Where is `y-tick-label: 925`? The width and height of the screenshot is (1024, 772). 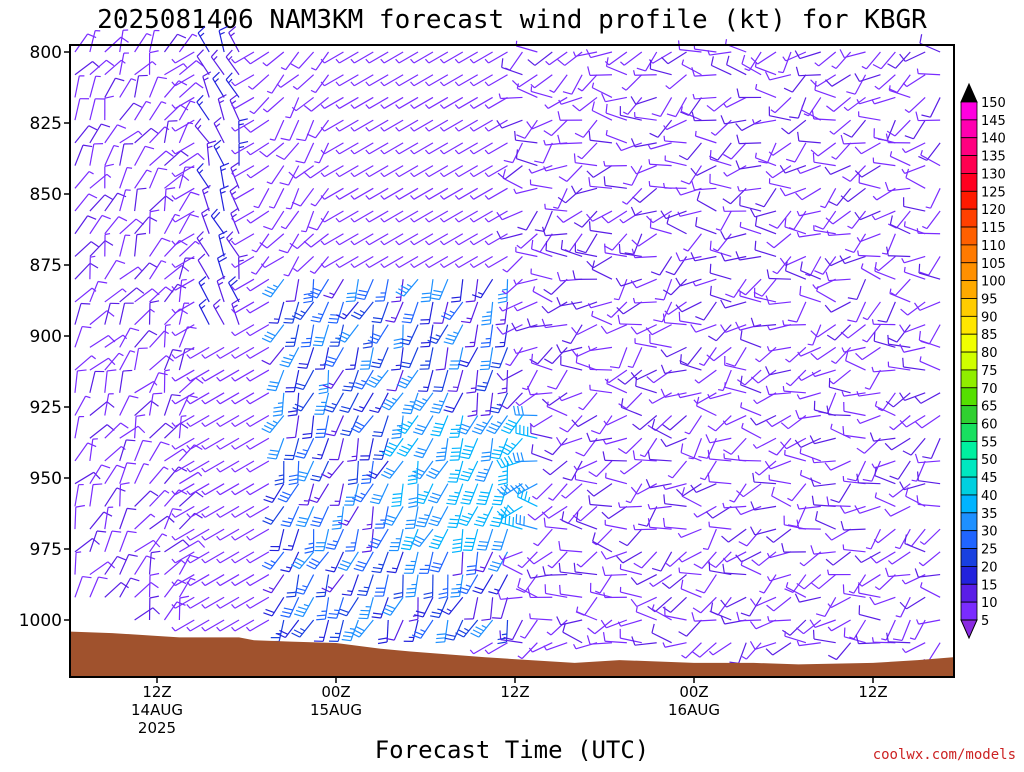
y-tick-label: 925 is located at coordinates (46, 408).